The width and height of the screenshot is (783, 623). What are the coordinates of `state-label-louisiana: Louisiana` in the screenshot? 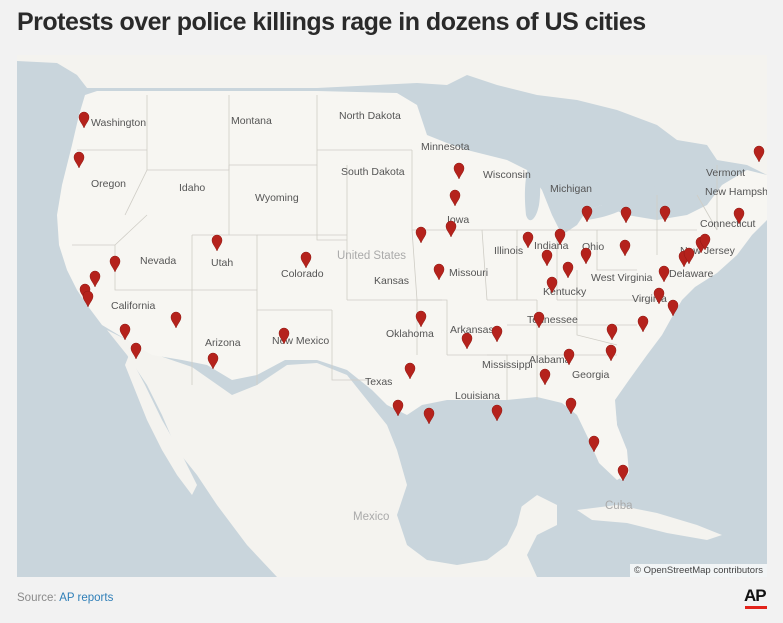 It's located at (477, 396).